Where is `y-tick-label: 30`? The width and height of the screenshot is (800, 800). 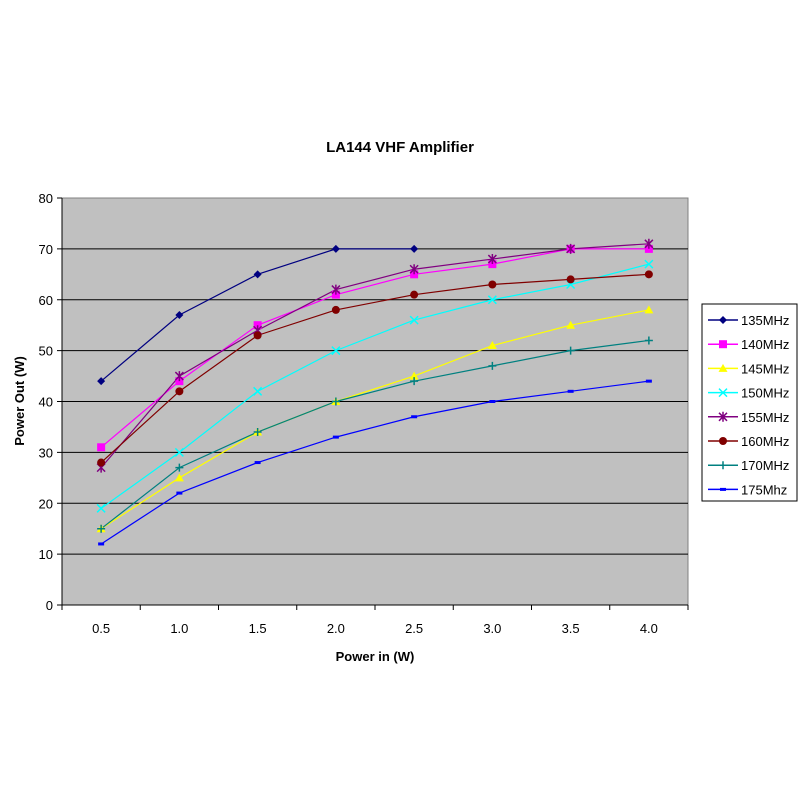 y-tick-label: 30 is located at coordinates (46, 452).